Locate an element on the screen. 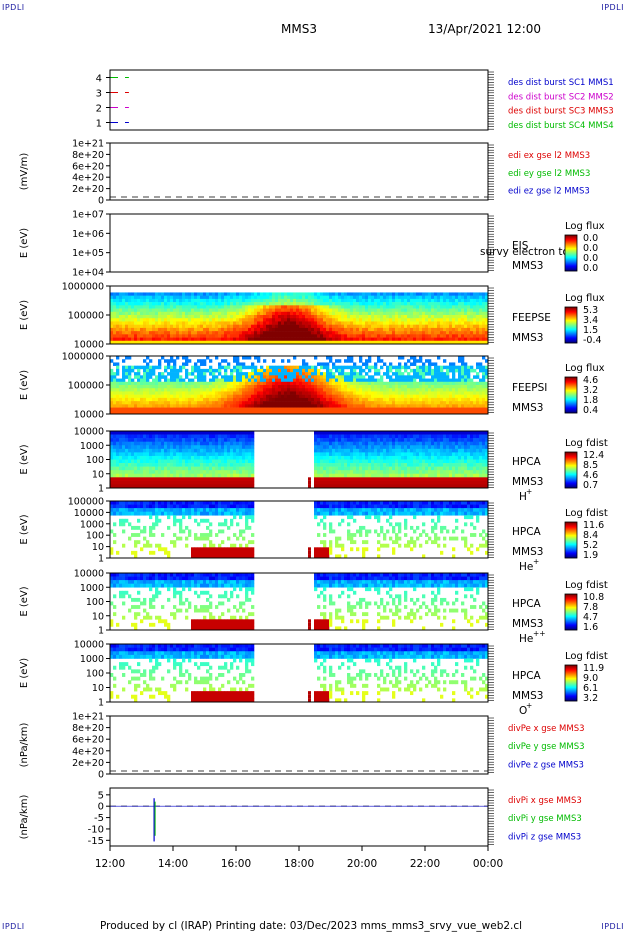 The width and height of the screenshot is (630, 934). panel-edi-tick-label: 4e+20 is located at coordinates (88, 178).